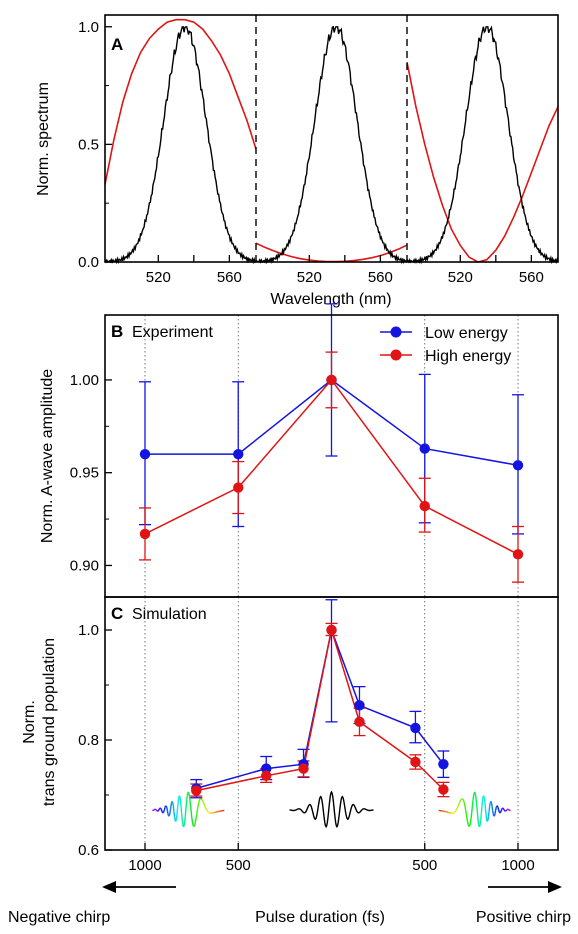 The image size is (578, 934). Describe the element at coordinates (320, 917) in the screenshot. I see `panel-c-xlabel: Pulse duration (fs)` at that location.